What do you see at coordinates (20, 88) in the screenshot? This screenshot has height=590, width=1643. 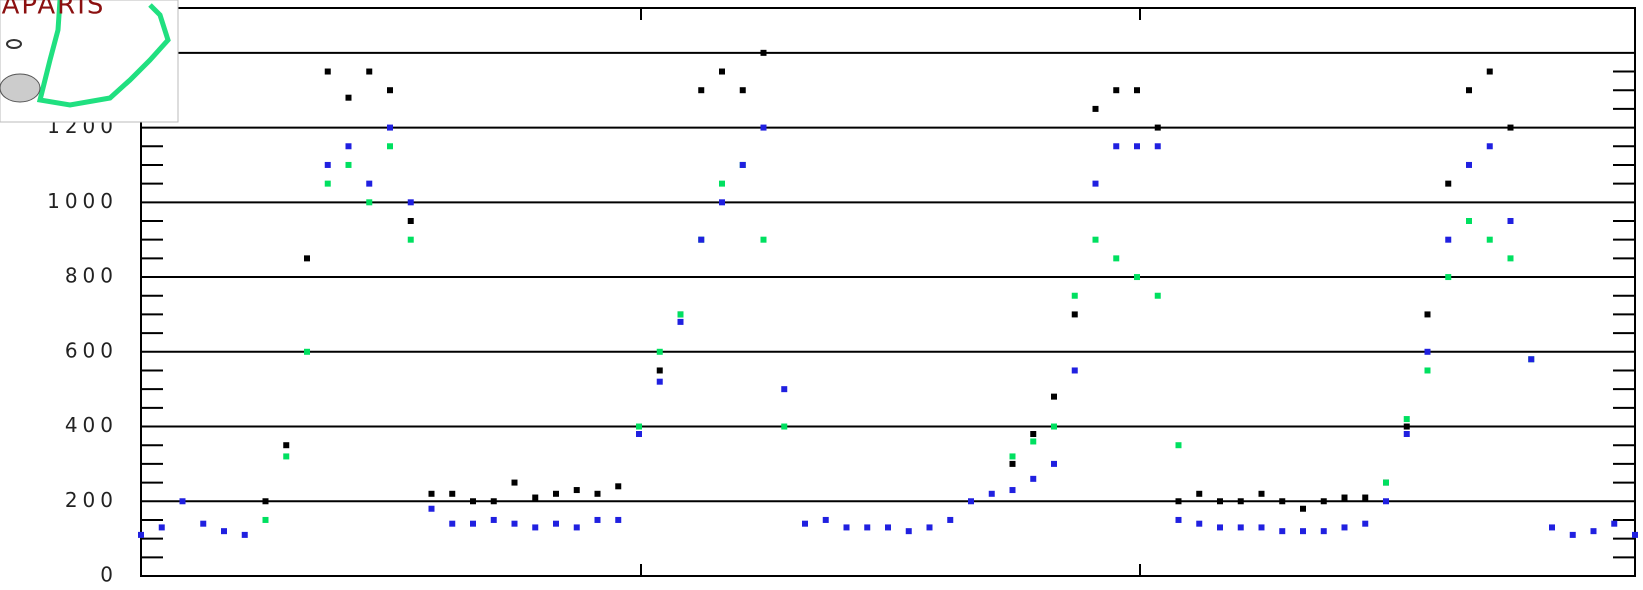 I see `logo-cloud` at bounding box center [20, 88].